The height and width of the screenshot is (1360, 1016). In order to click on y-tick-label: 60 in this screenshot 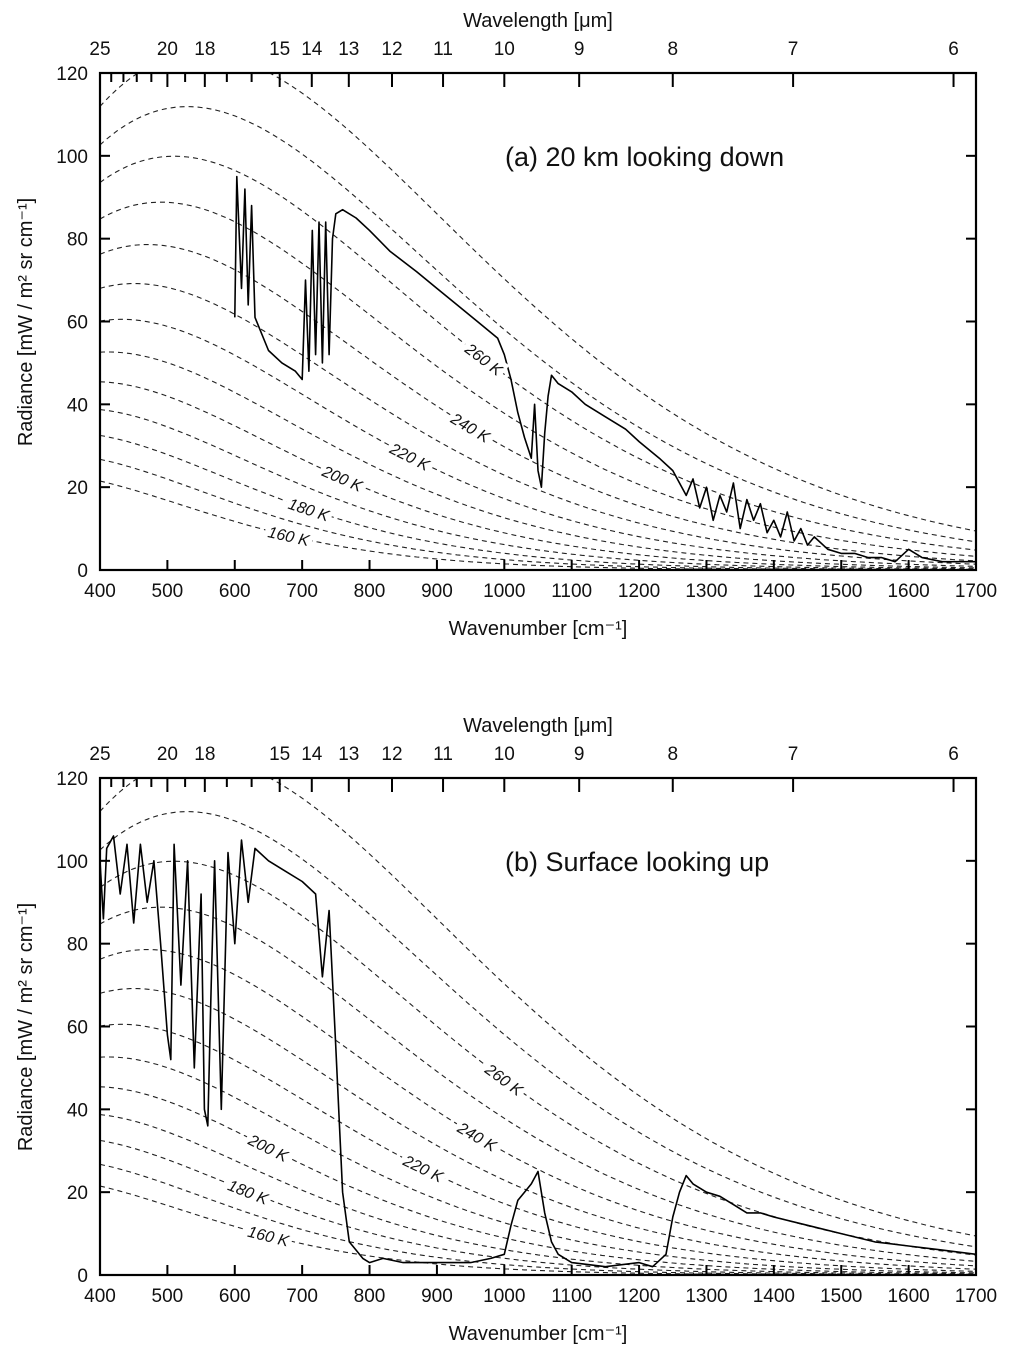, I will do `click(77, 323)`.